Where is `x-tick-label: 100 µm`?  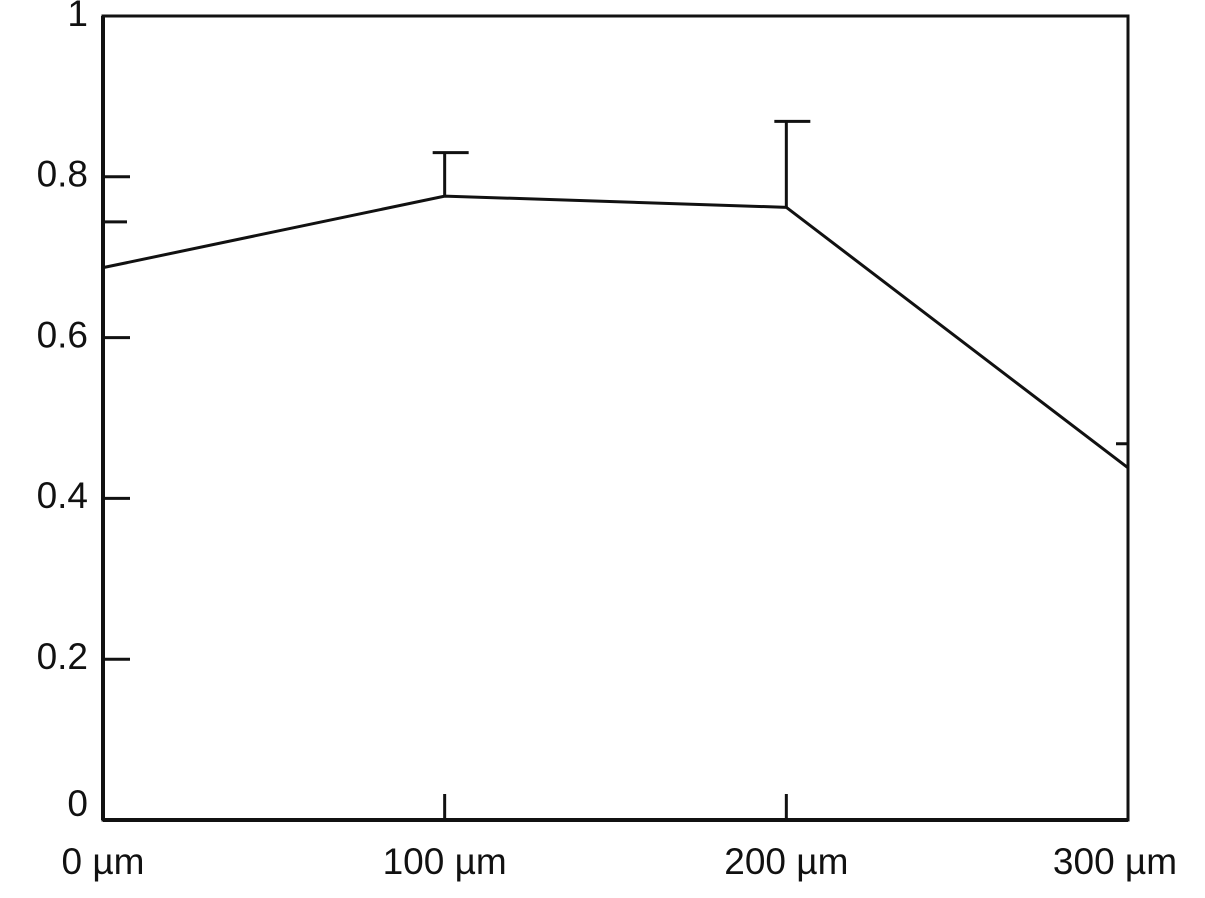
x-tick-label: 100 µm is located at coordinates (445, 861).